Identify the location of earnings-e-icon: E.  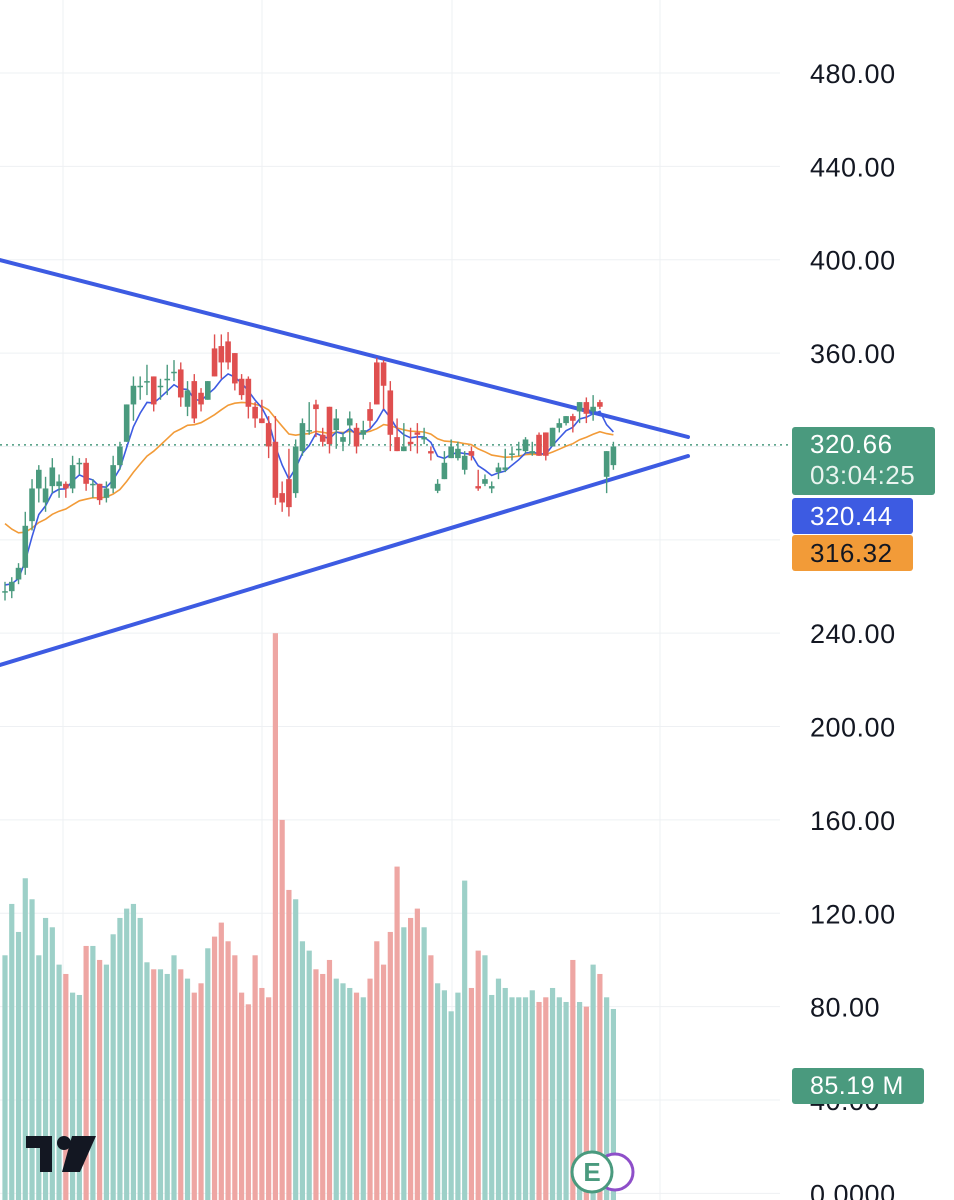
(603, 1175).